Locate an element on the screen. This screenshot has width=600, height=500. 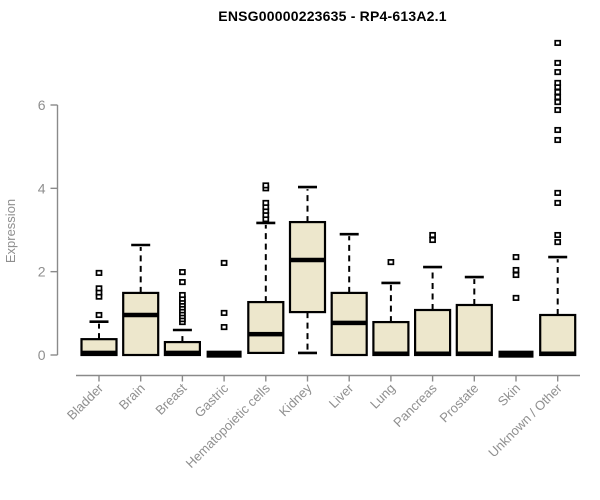
boxplot-kidney is located at coordinates (307, 270).